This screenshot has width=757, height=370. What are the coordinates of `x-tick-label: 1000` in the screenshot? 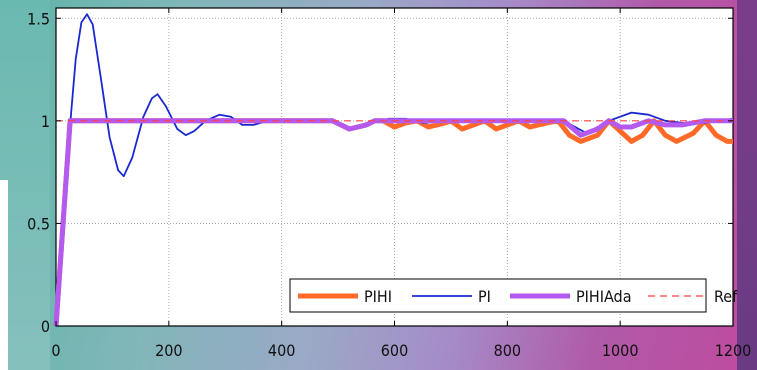 It's located at (620, 350).